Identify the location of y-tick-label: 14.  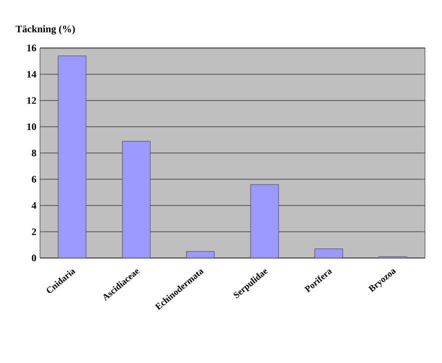
(31, 74).